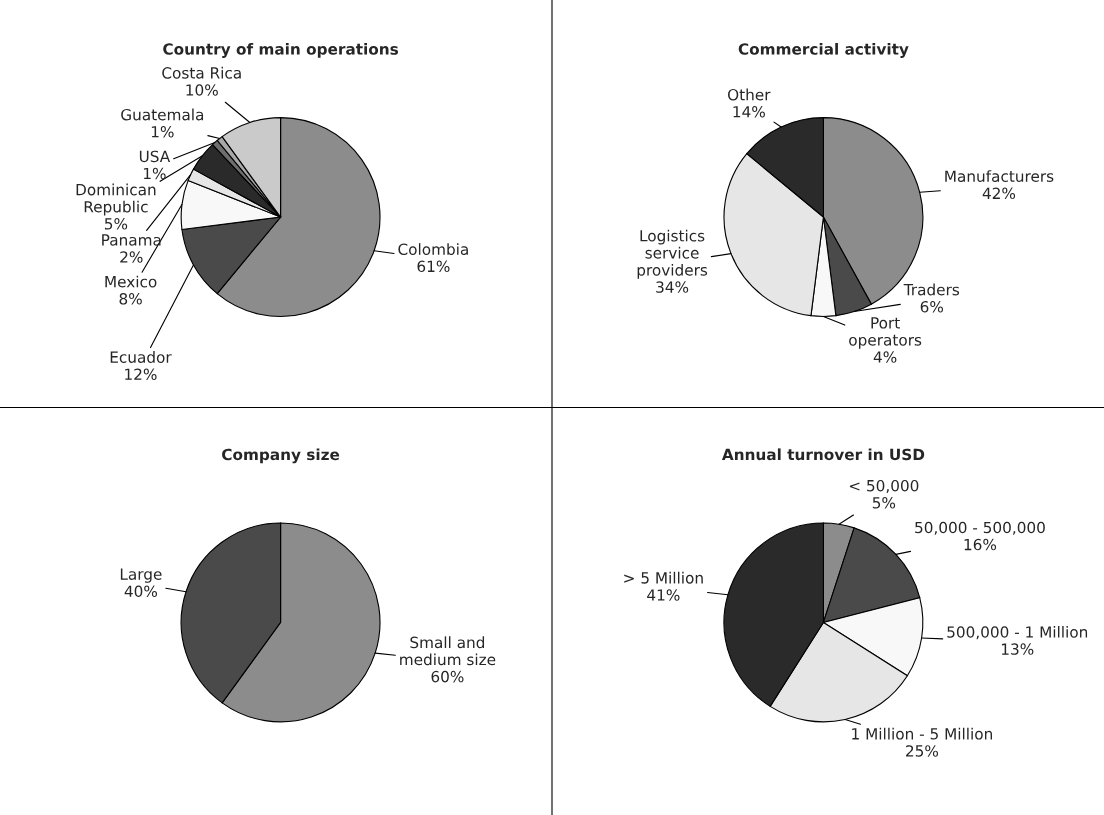 The height and width of the screenshot is (815, 1104). What do you see at coordinates (980, 528) in the screenshot?
I see `slice-label: 50,000 - 500,000` at bounding box center [980, 528].